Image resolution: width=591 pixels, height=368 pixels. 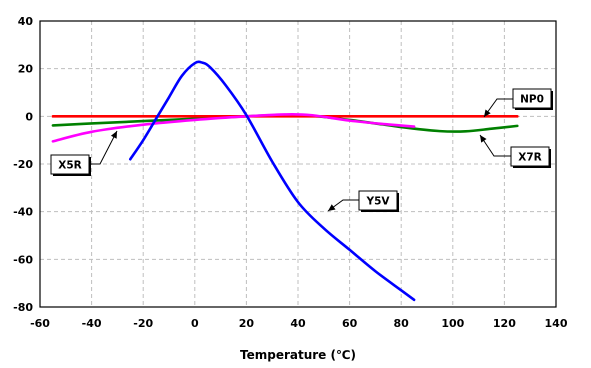 What do you see at coordinates (40, 323) in the screenshot?
I see `x-tick-label: -60` at bounding box center [40, 323].